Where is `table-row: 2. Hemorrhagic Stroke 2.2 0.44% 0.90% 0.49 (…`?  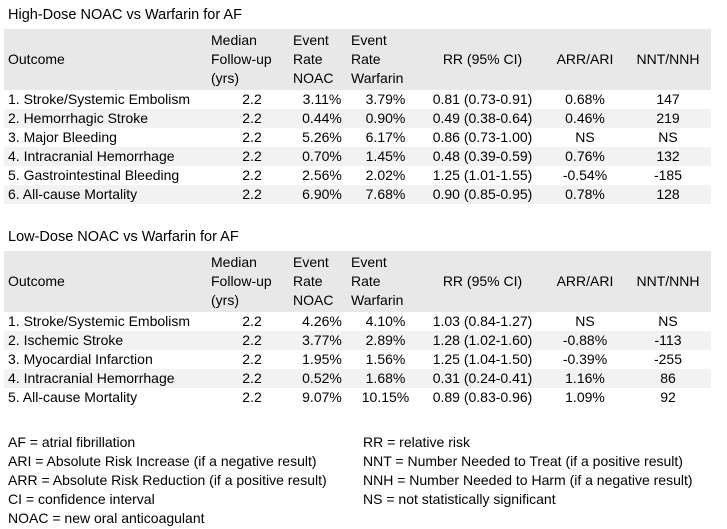 table-row: 2. Hemorrhagic Stroke 2.2 0.44% 0.90% 0.49 (… is located at coordinates (357, 118).